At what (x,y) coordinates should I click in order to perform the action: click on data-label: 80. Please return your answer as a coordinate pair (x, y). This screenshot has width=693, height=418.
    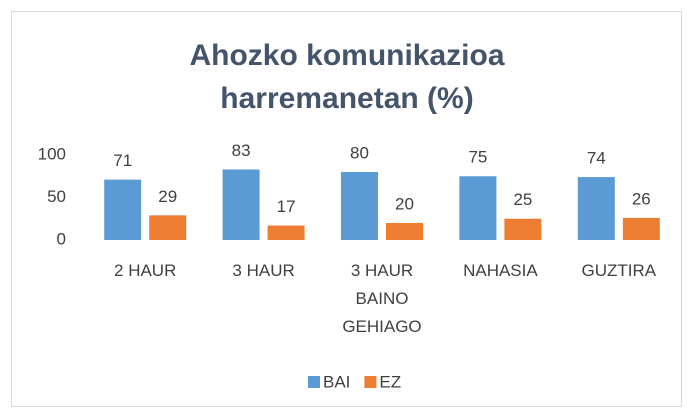
    Looking at the image, I should click on (359, 152).